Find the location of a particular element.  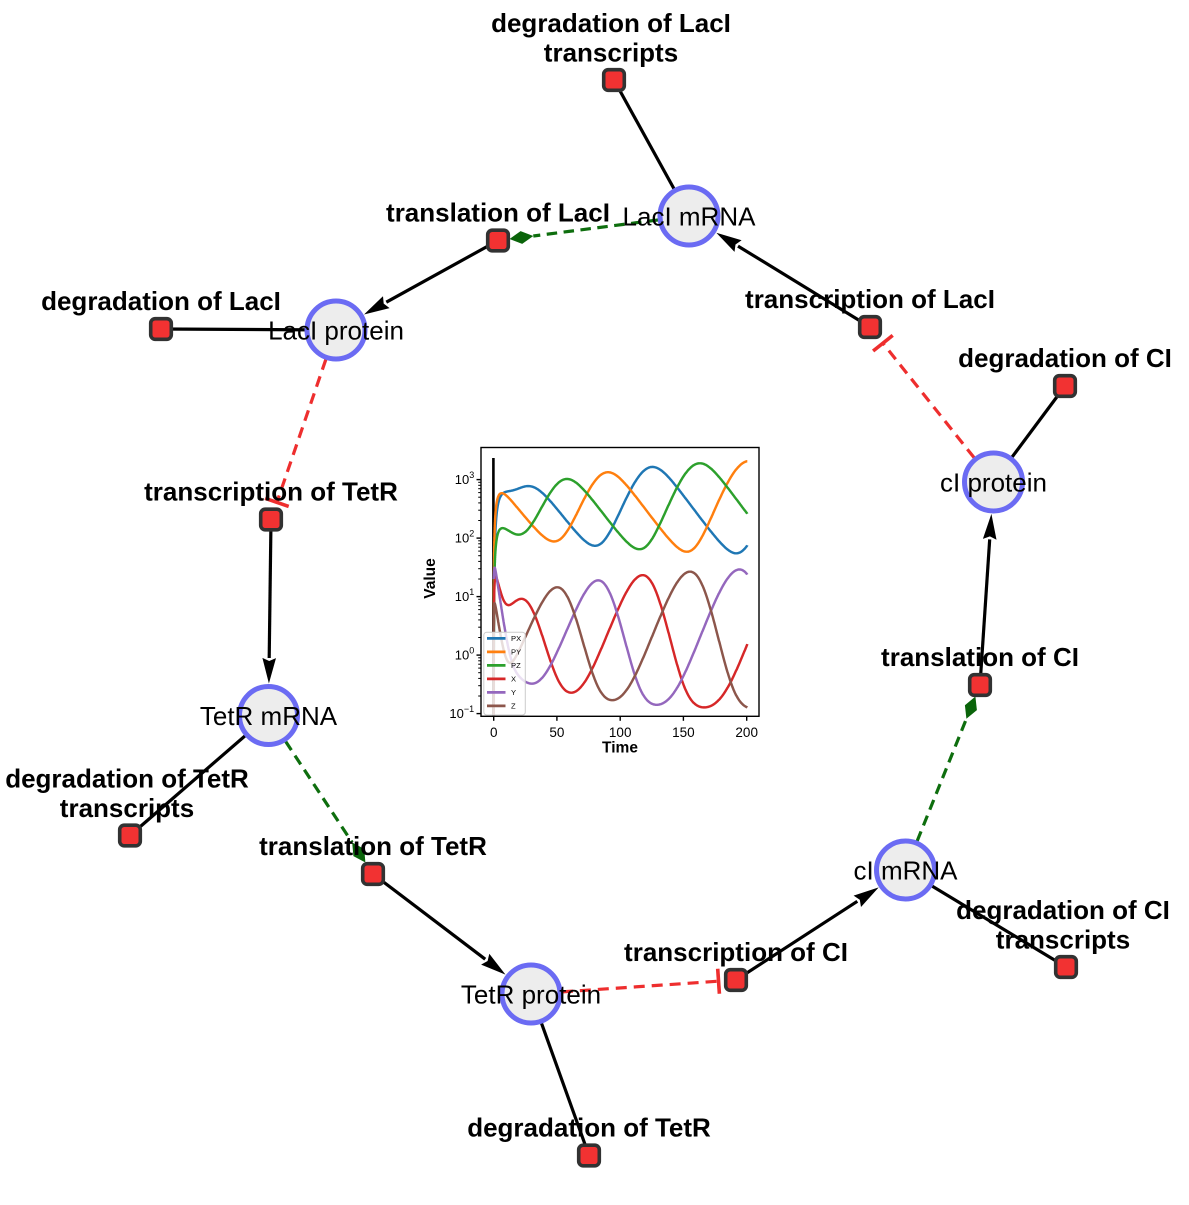

svg-text: Value is located at coordinates (430, 578).